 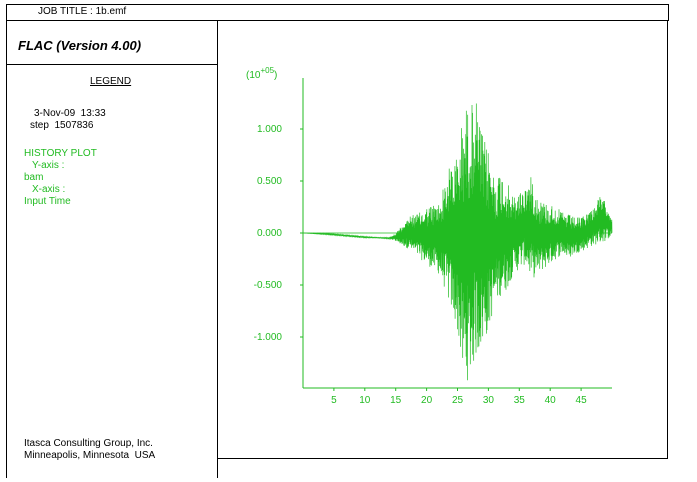 I want to click on y-tick-label: -0.500, so click(x=268, y=285).